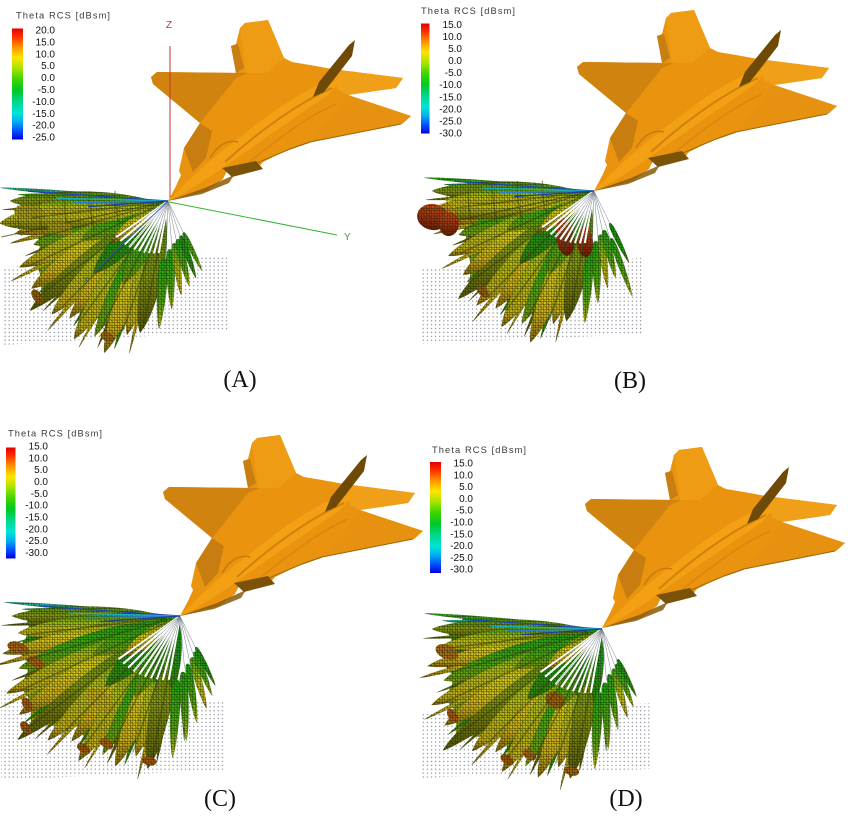 The image size is (850, 817). What do you see at coordinates (630, 381) in the screenshot?
I see `svg-text: (B)` at bounding box center [630, 381].